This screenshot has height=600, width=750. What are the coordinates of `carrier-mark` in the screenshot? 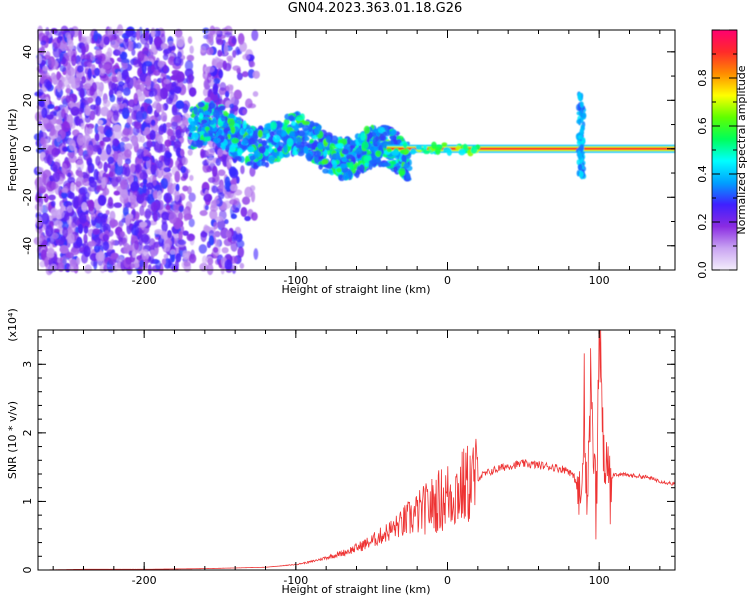 It's located at (419, 147).